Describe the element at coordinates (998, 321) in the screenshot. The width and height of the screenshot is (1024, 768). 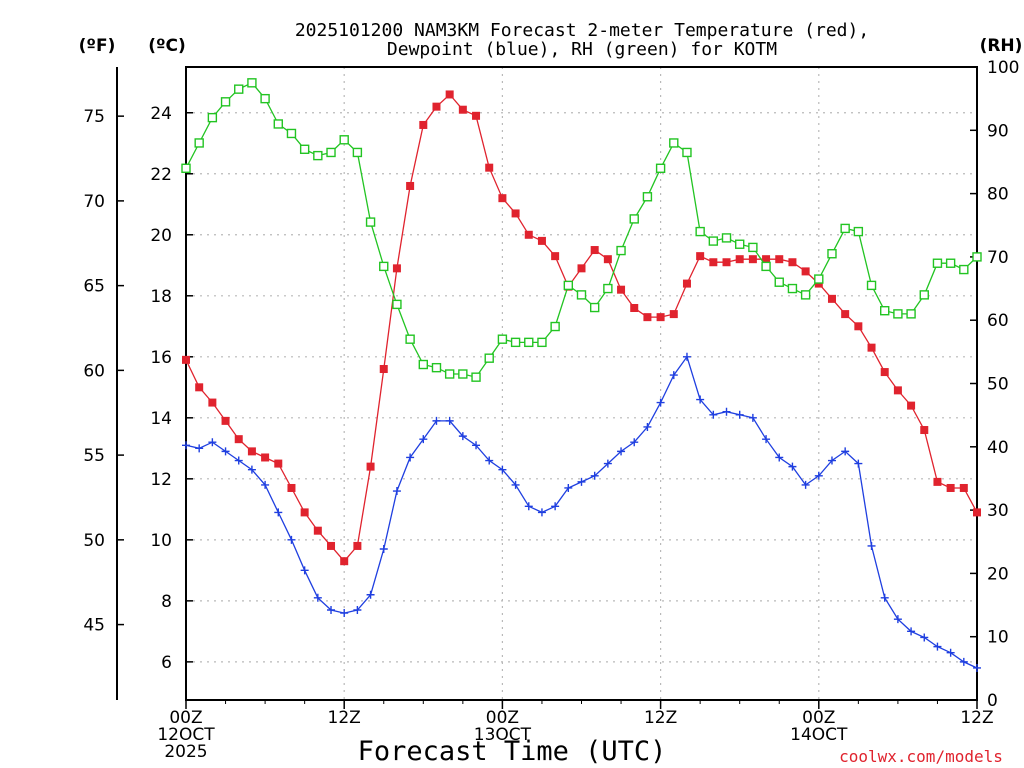
I see `rh-tick-label: 60` at that location.